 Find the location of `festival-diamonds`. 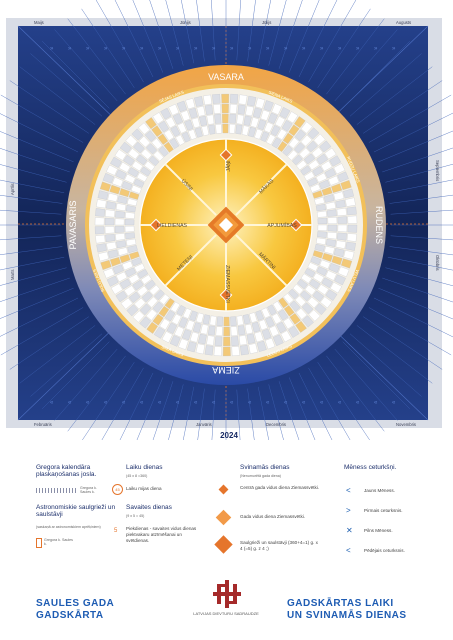

festival-diamonds is located at coordinates (226, 225).